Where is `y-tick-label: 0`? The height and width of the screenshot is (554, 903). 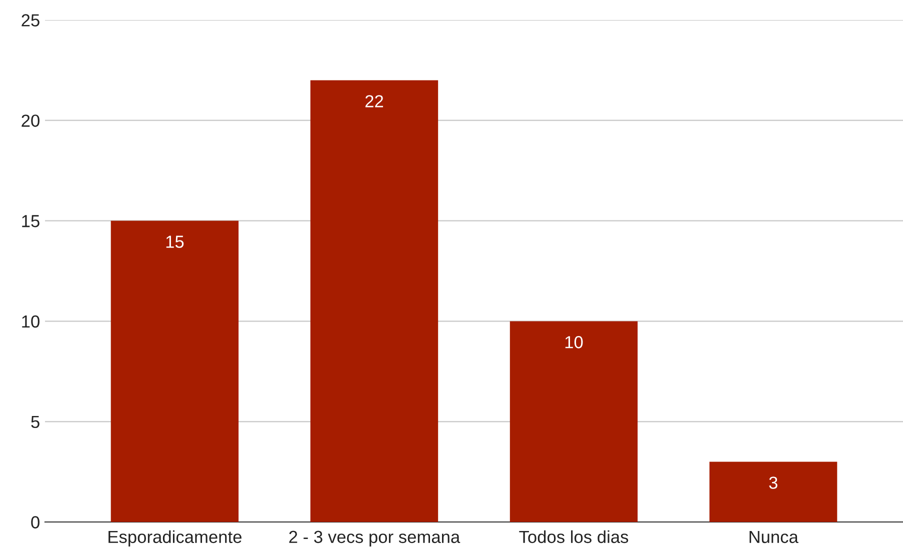 y-tick-label: 0 is located at coordinates (35, 522).